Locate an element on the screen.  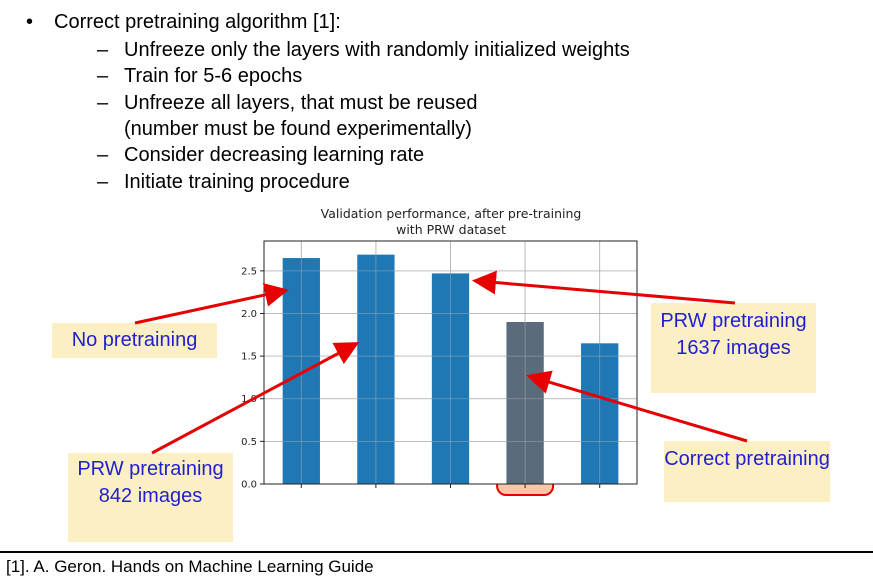
callout-prw-842: PRW pretraining 842 images is located at coordinates (150, 497).